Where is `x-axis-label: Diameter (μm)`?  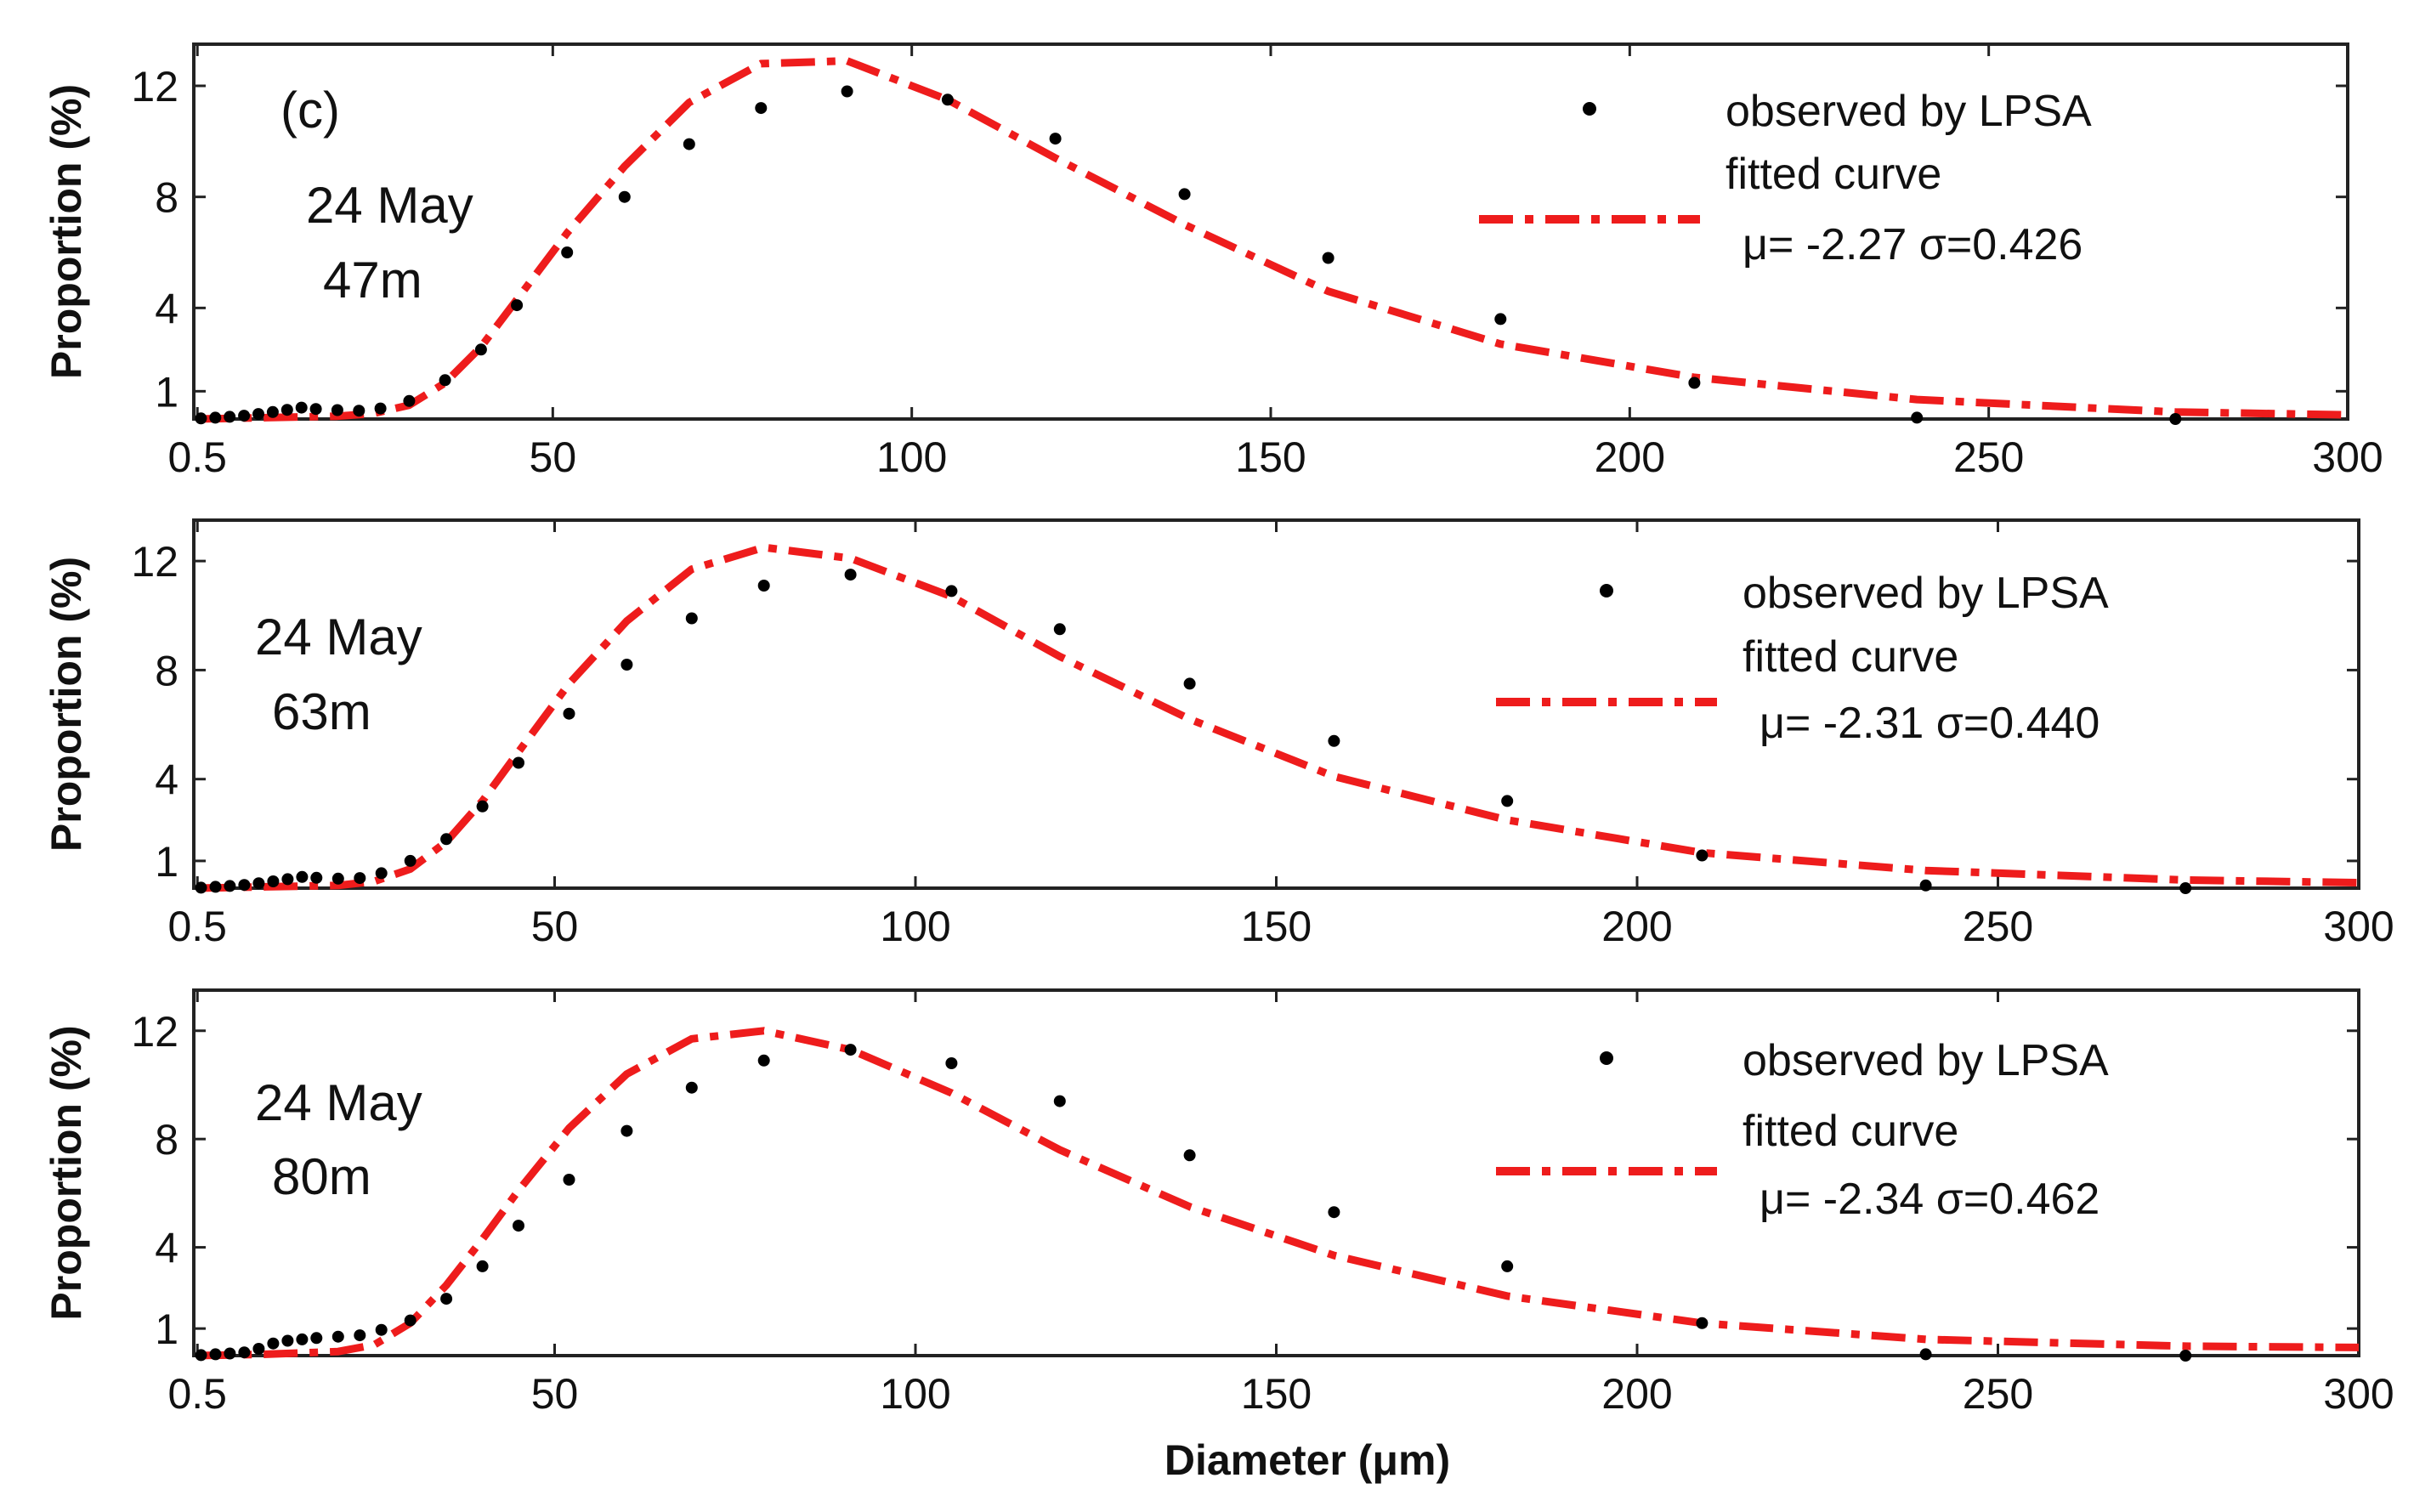 x-axis-label: Diameter (μm) is located at coordinates (1307, 1460).